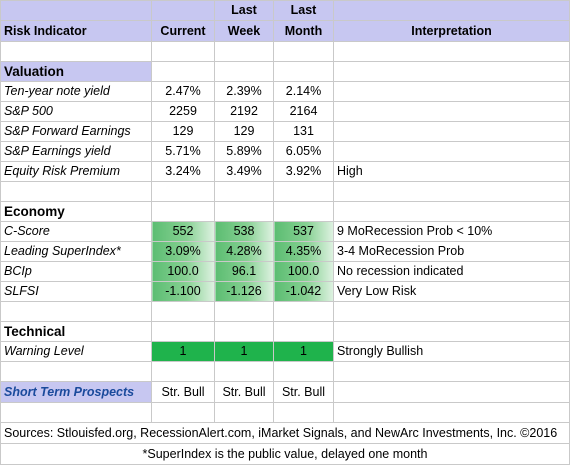 The image size is (570, 465). Describe the element at coordinates (183, 151) in the screenshot. I see `current-value: 5.71%` at that location.